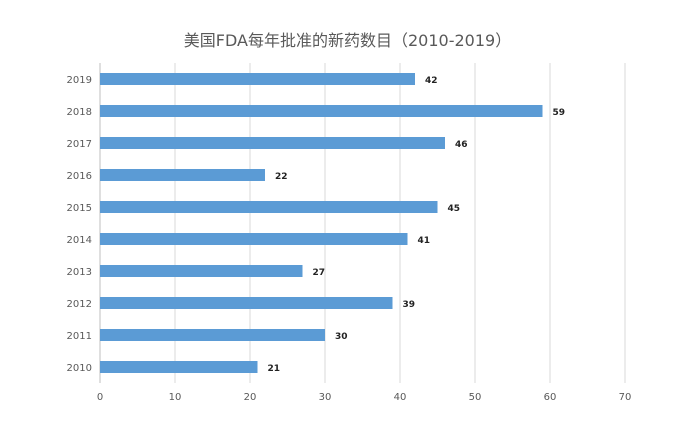  I want to click on data-label: 45, so click(454, 209).